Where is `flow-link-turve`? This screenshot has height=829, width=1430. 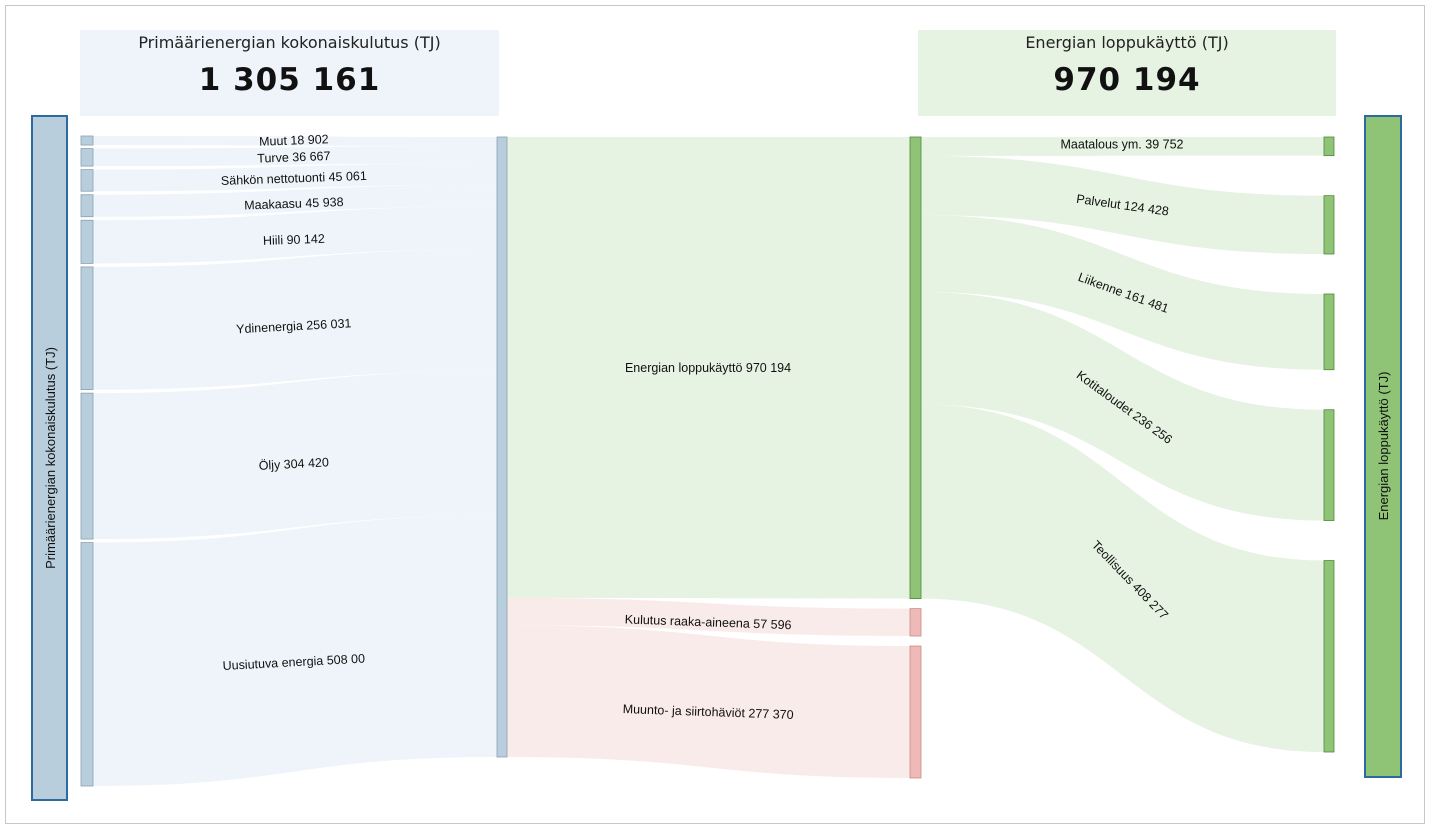
flow-link-turve is located at coordinates (295, 156).